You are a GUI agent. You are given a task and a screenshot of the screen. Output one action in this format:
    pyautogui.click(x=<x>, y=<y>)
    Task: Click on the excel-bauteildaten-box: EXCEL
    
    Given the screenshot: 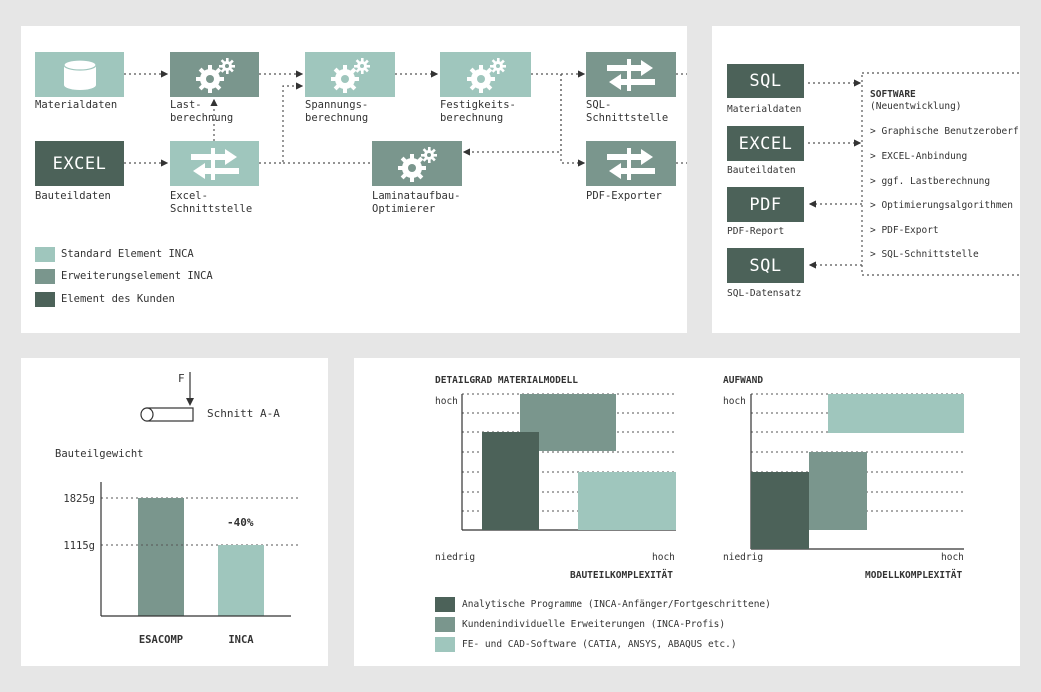 What is the action you would take?
    pyautogui.click(x=765, y=143)
    